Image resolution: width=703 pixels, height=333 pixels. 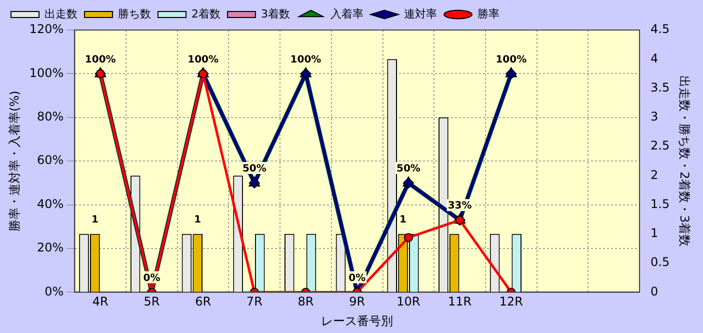 I want to click on x-tick-label: 8R, so click(x=306, y=301).